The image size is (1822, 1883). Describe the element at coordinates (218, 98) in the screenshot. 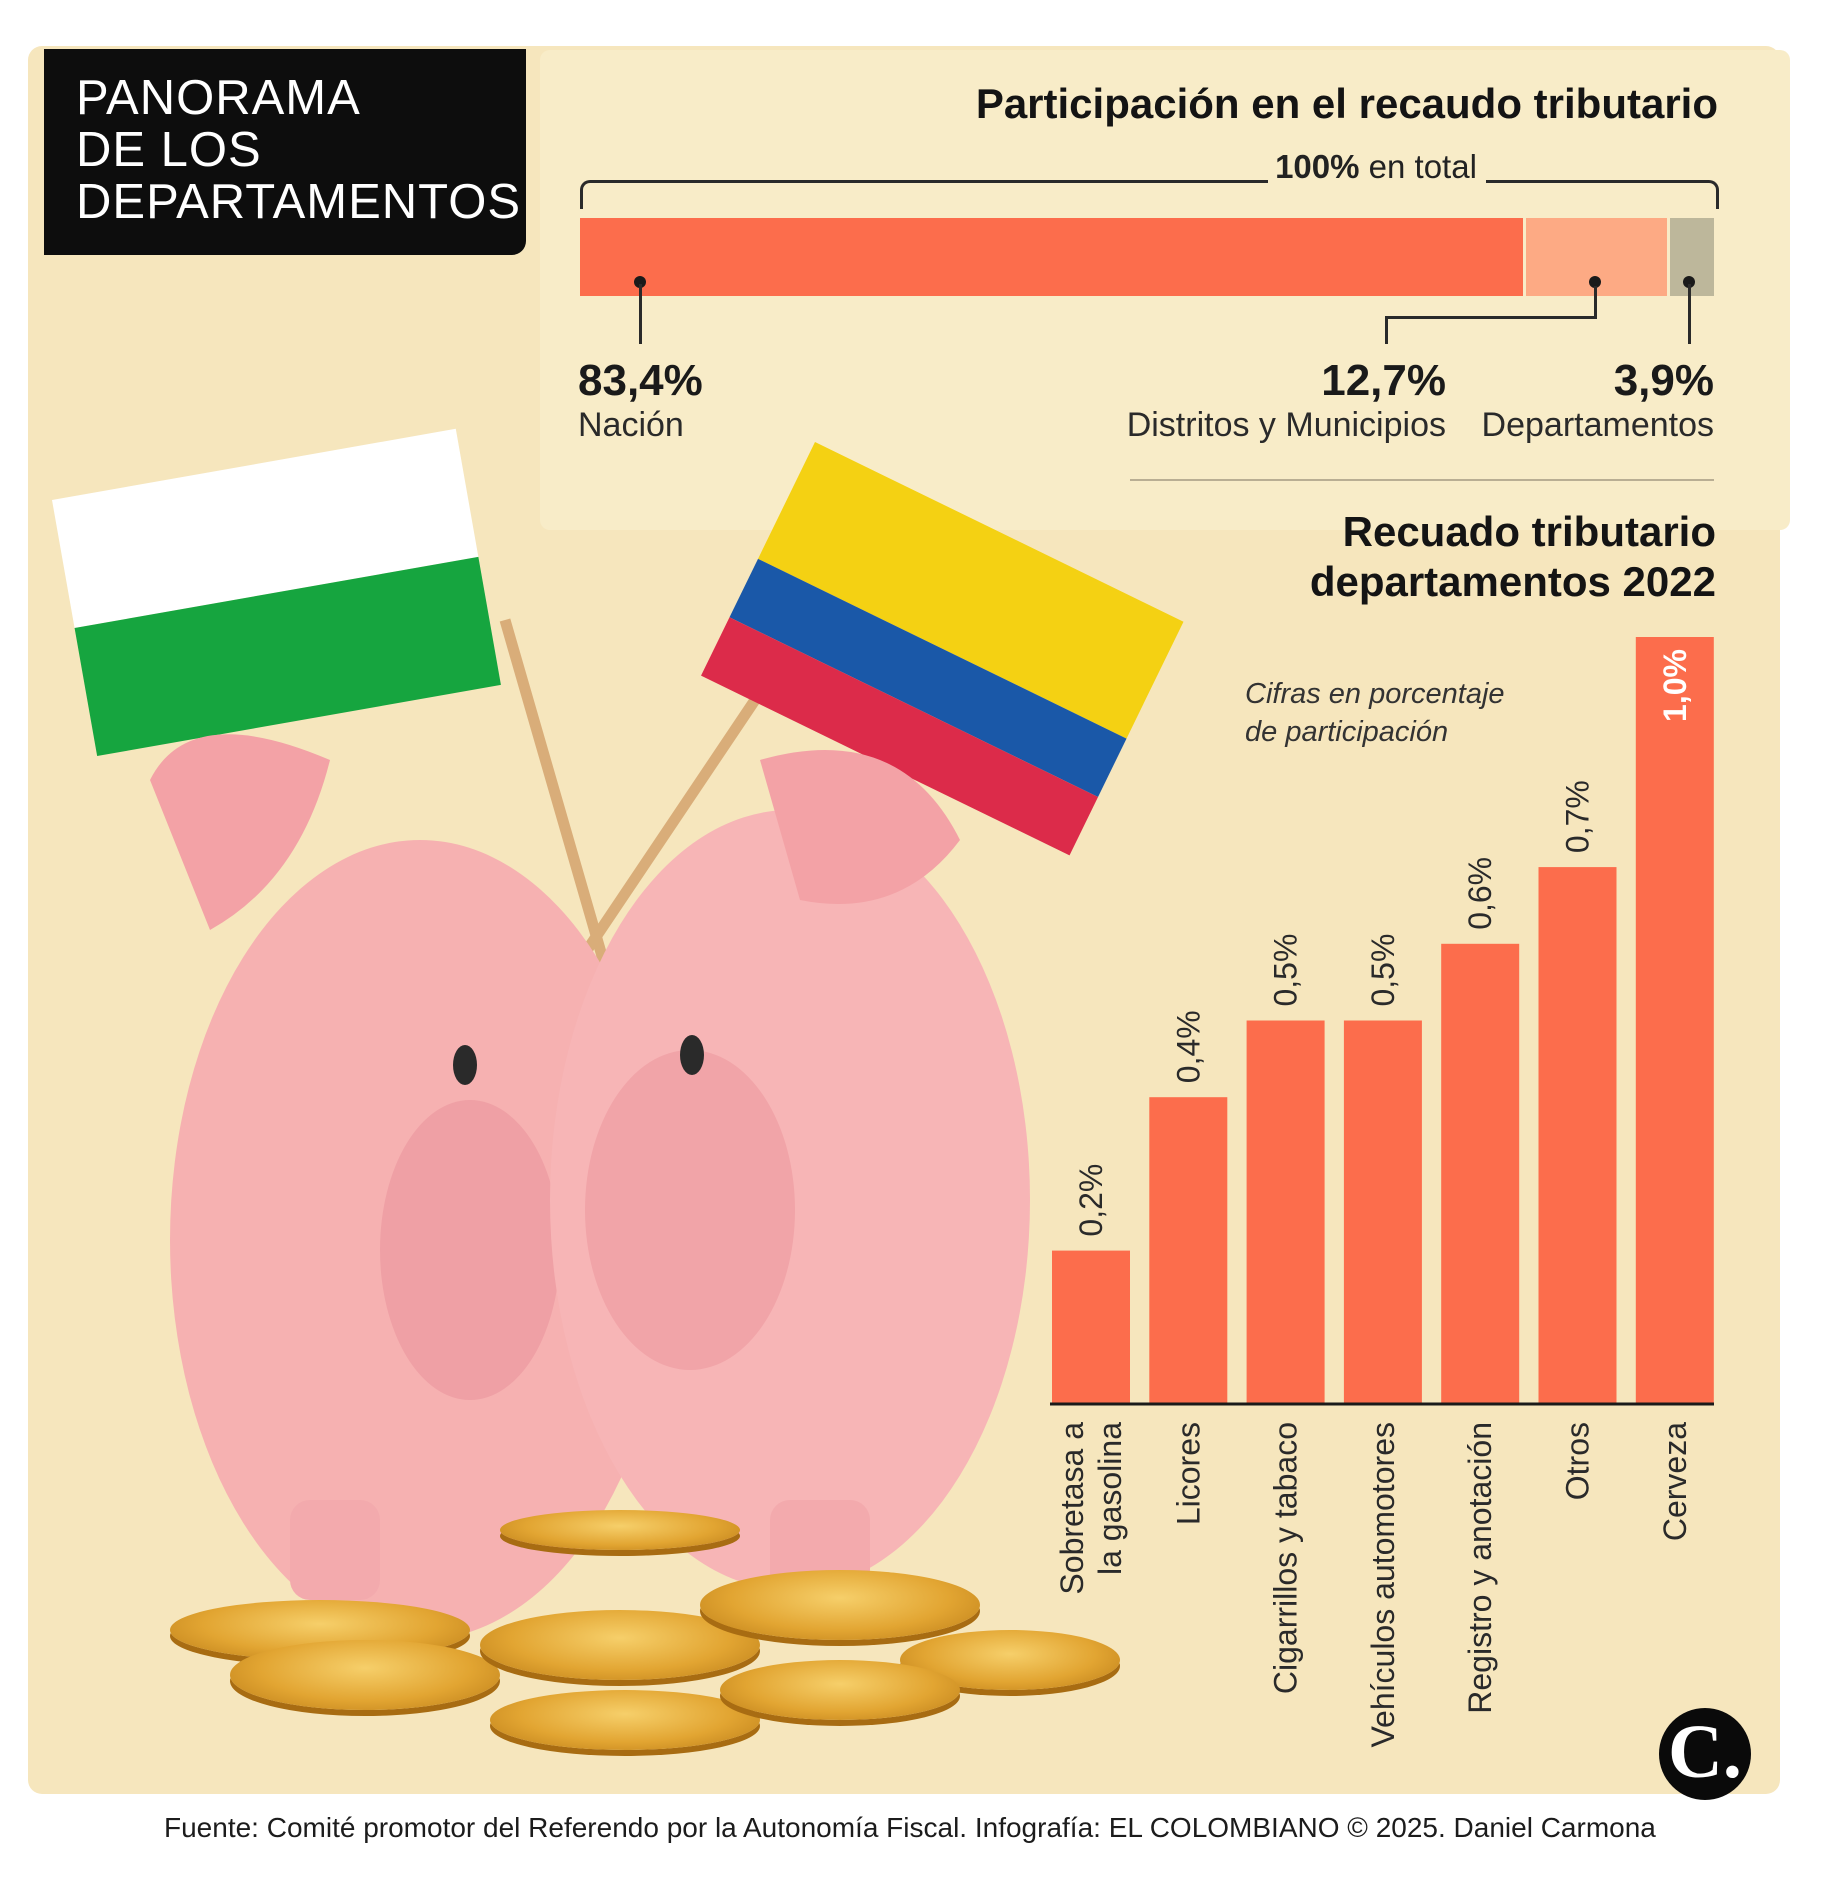

I see `title-line-1: PANORAMA` at that location.